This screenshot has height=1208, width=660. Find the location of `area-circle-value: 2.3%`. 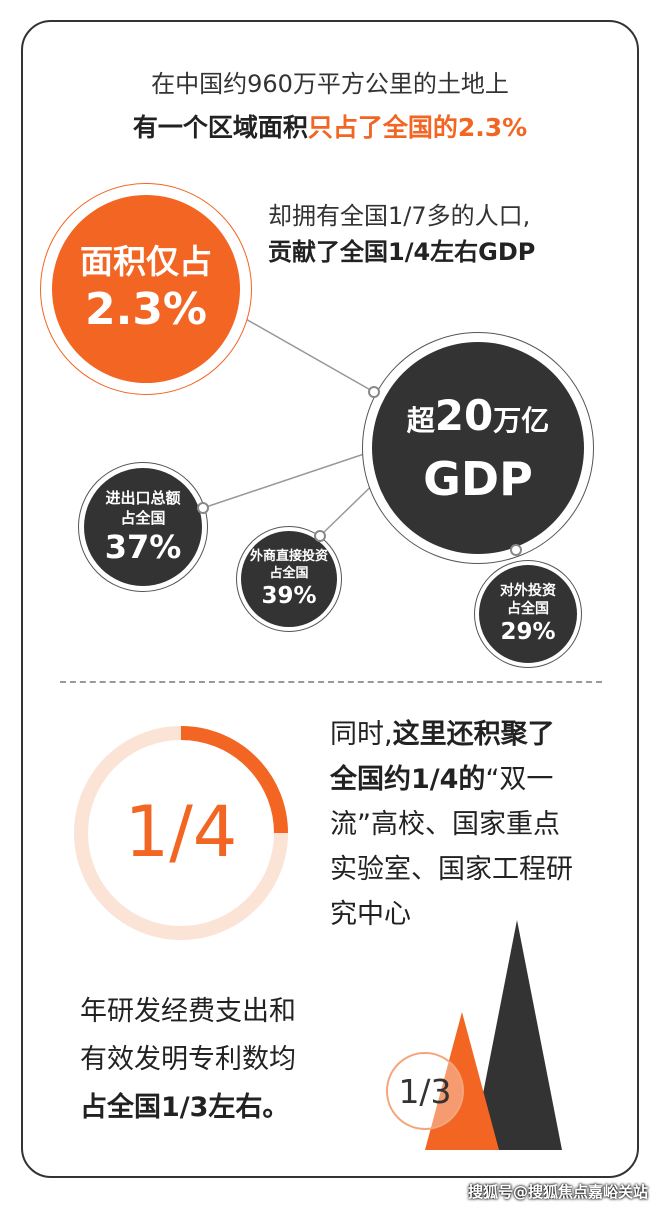

area-circle-value: 2.3% is located at coordinates (146, 309).